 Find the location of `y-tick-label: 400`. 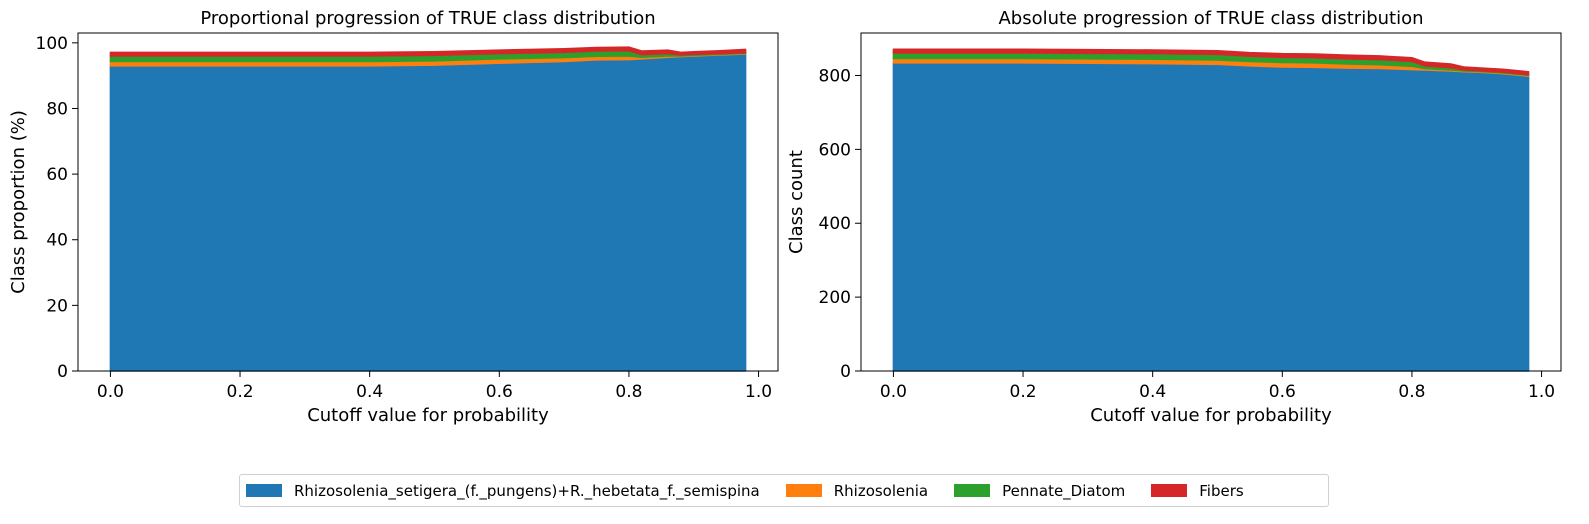

y-tick-label: 400 is located at coordinates (835, 224).